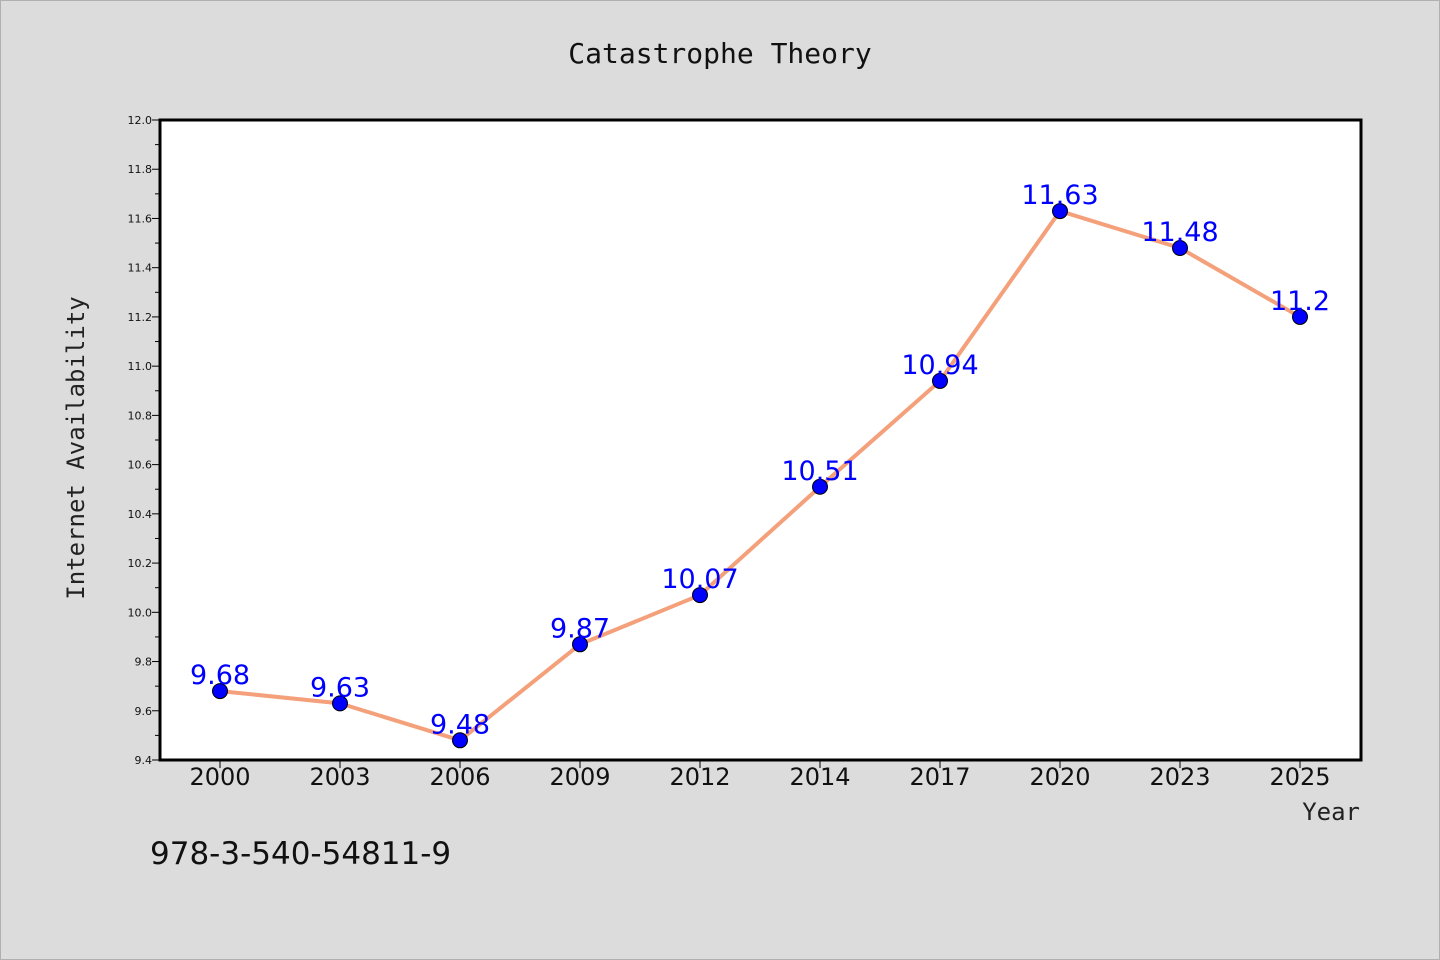 This screenshot has width=1440, height=960. What do you see at coordinates (939, 365) in the screenshot?
I see `data-label: 10.94` at bounding box center [939, 365].